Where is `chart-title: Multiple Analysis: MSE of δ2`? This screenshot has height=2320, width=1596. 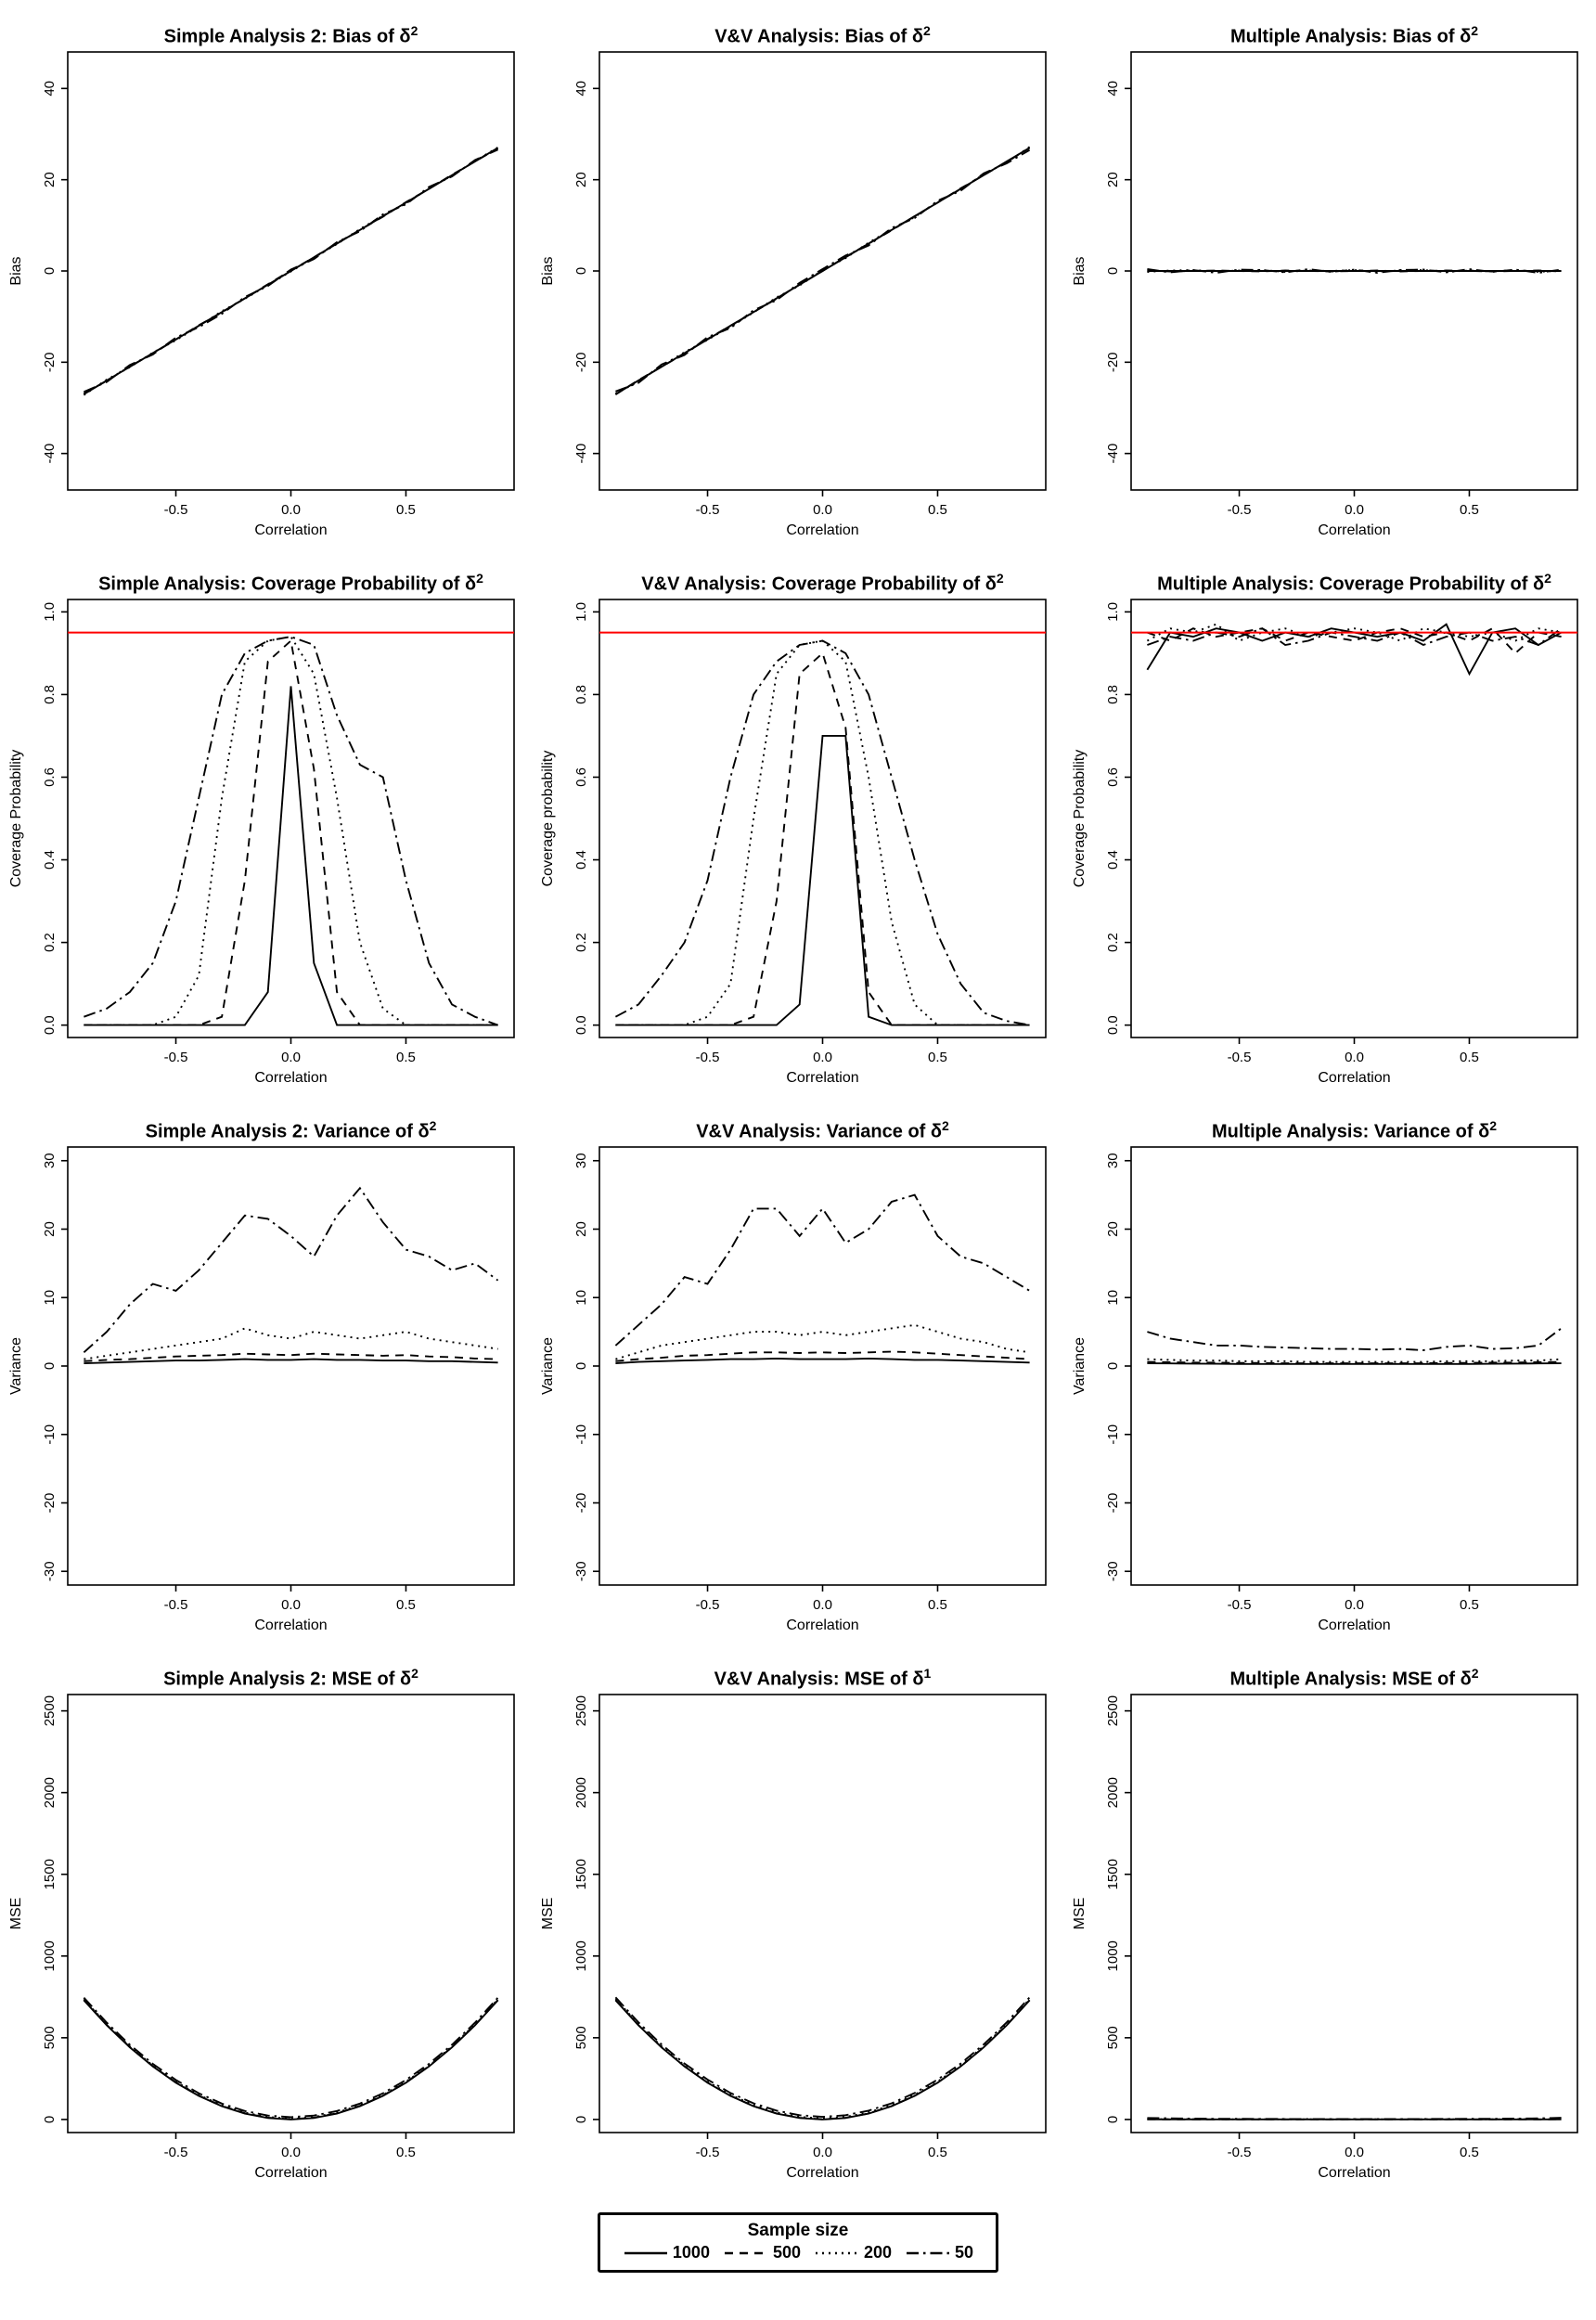 chart-title: Multiple Analysis: MSE of δ2 is located at coordinates (1329, 1675).